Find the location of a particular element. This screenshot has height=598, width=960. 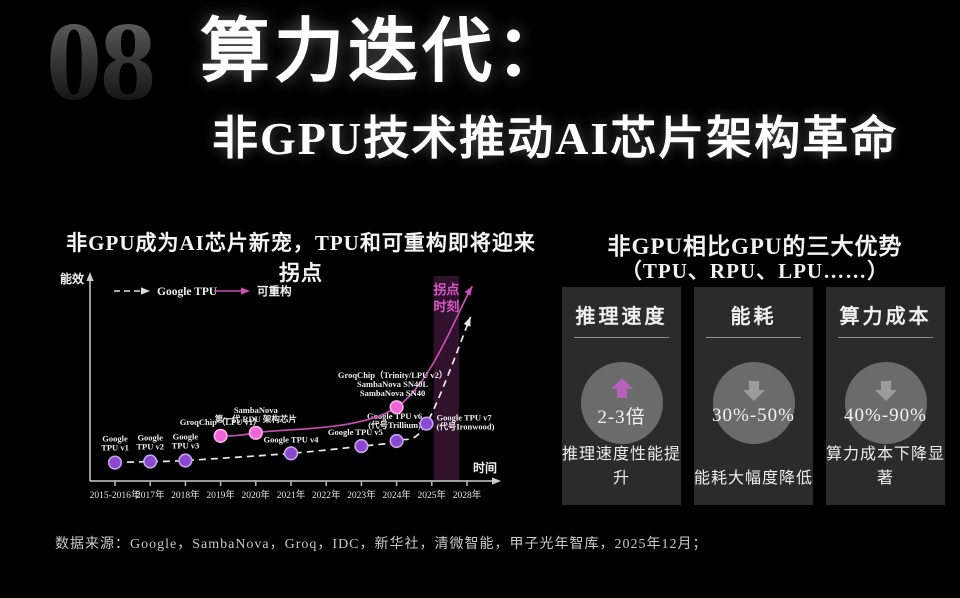

advantages-subtitle: （TPU、RPU、LPU……） is located at coordinates (755, 271).